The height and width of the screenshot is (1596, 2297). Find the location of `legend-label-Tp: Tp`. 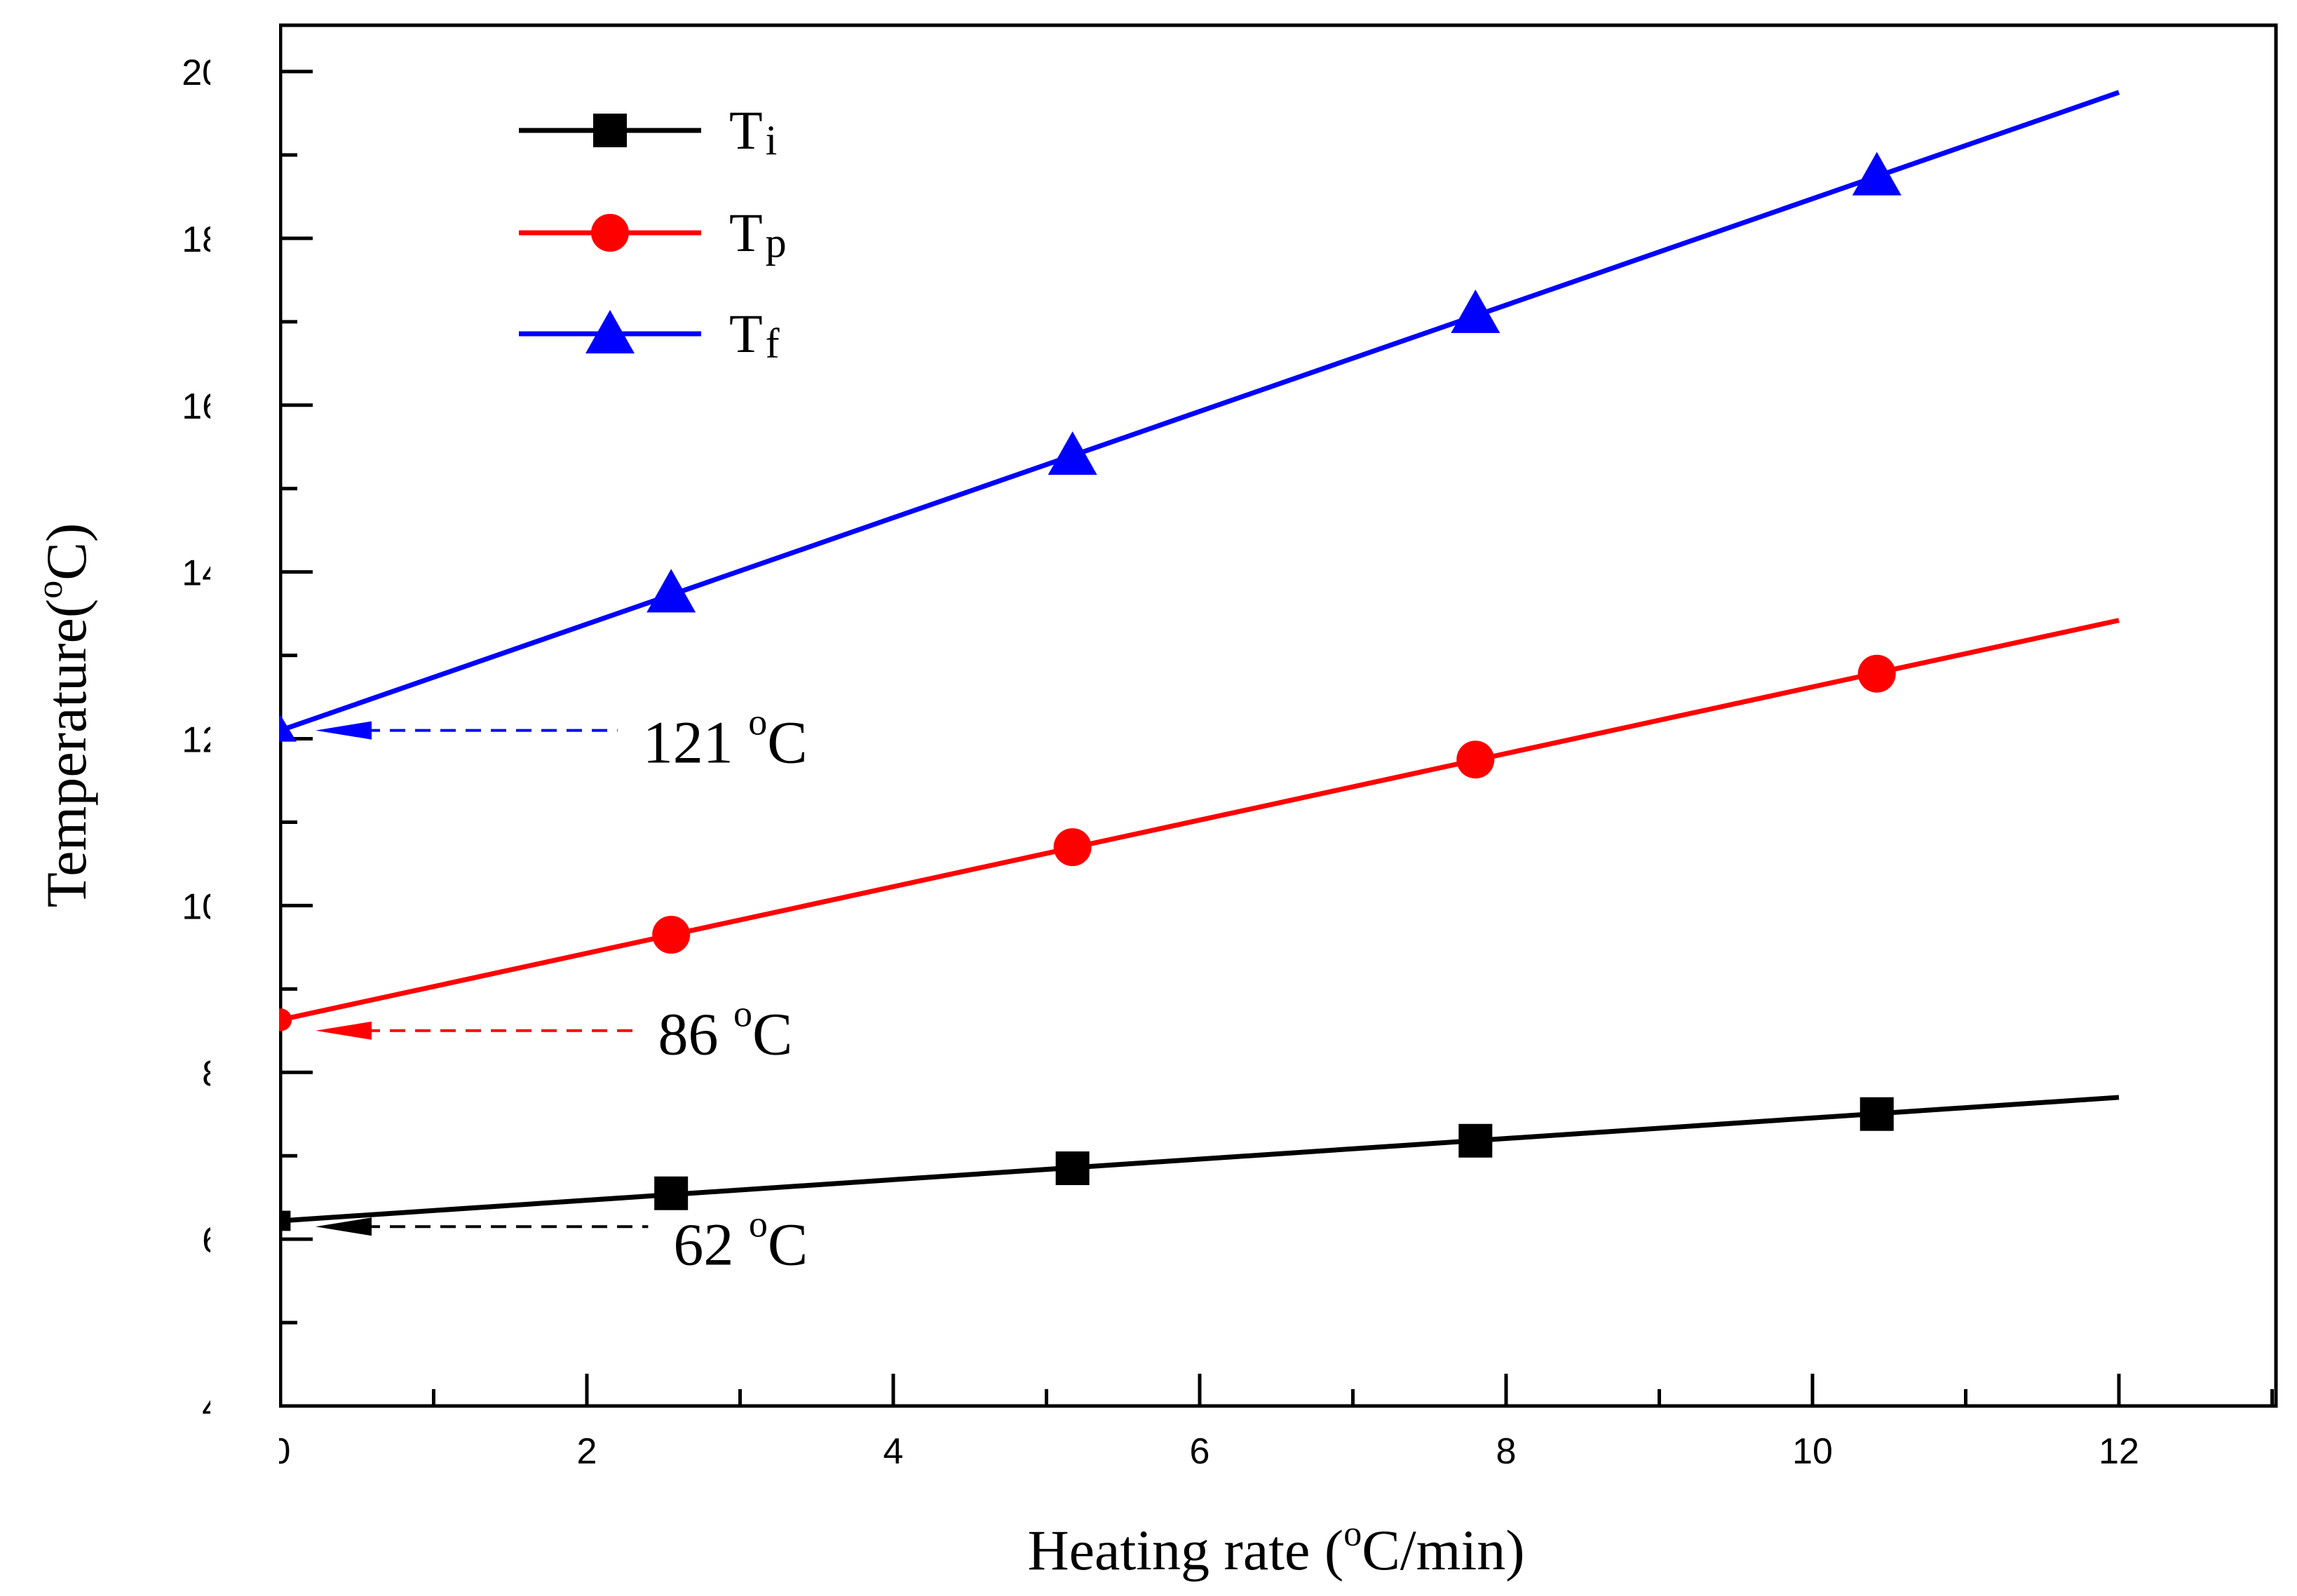

legend-label-Tp: Tp is located at coordinates (758, 234).